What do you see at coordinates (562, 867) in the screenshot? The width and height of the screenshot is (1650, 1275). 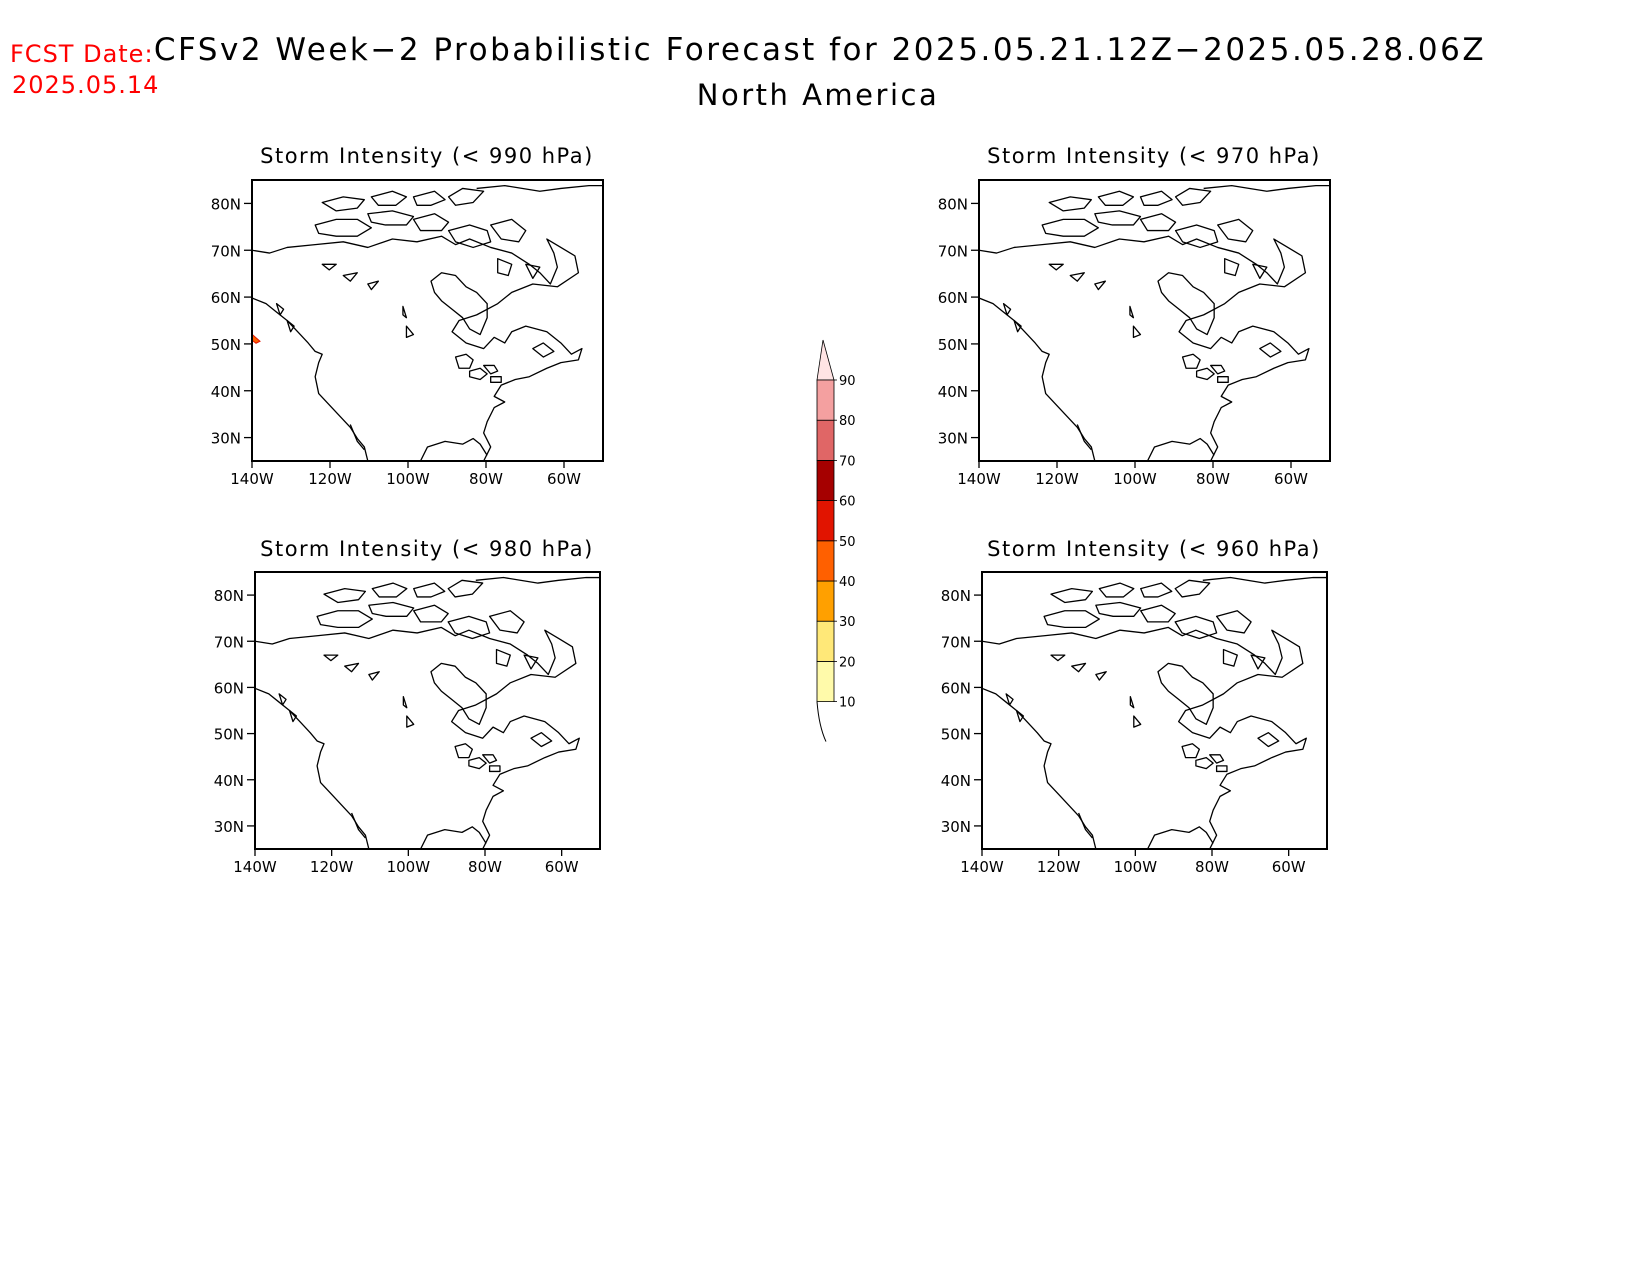 I see `lon-tick-label: 60W` at bounding box center [562, 867].